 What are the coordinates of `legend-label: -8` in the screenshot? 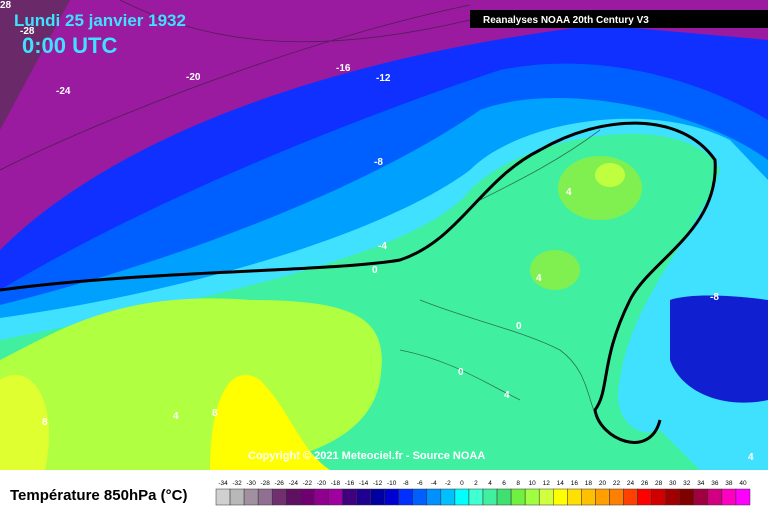 It's located at (406, 483).